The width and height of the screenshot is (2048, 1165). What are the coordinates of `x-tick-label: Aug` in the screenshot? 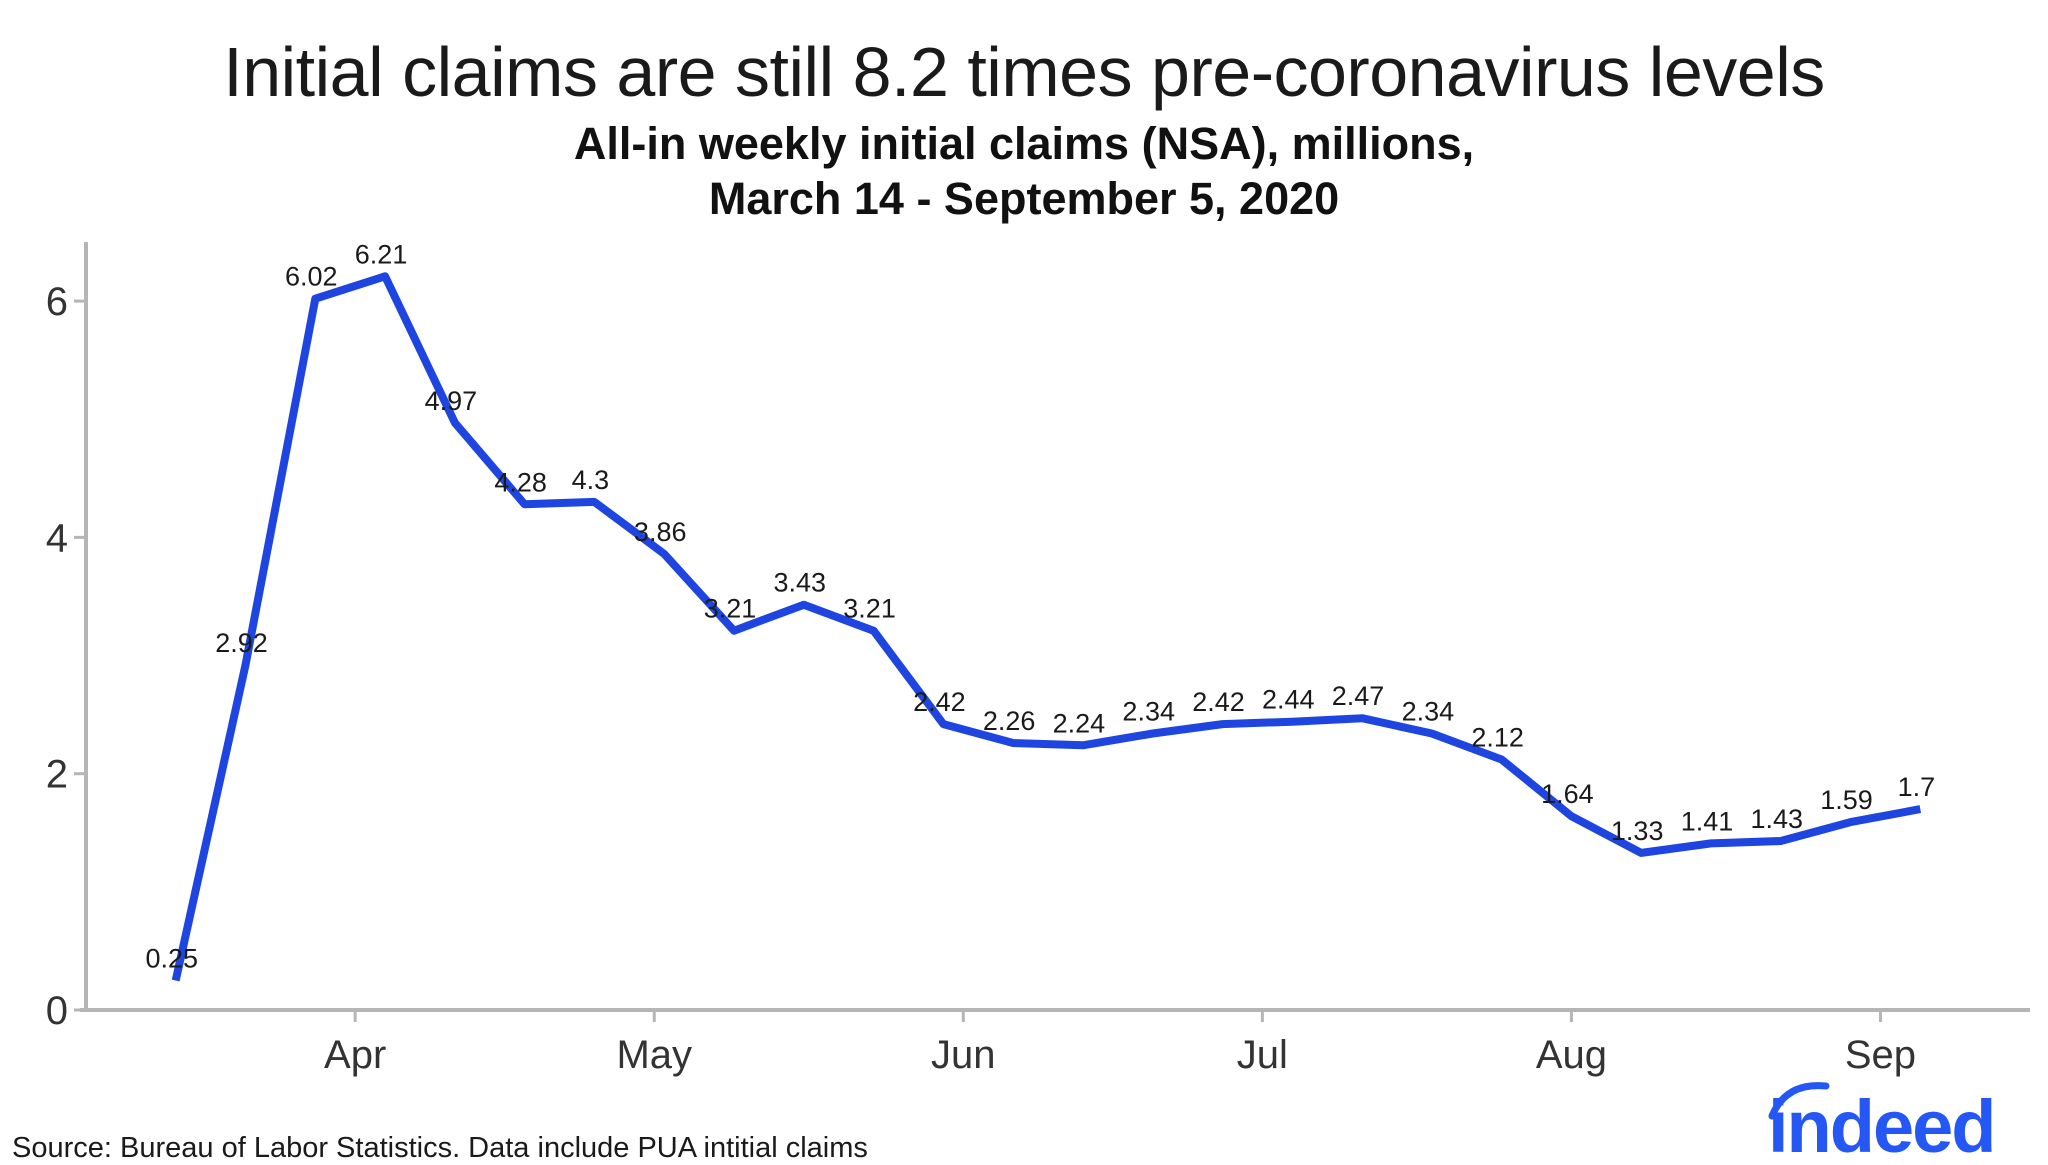 It's located at (1571, 1055).